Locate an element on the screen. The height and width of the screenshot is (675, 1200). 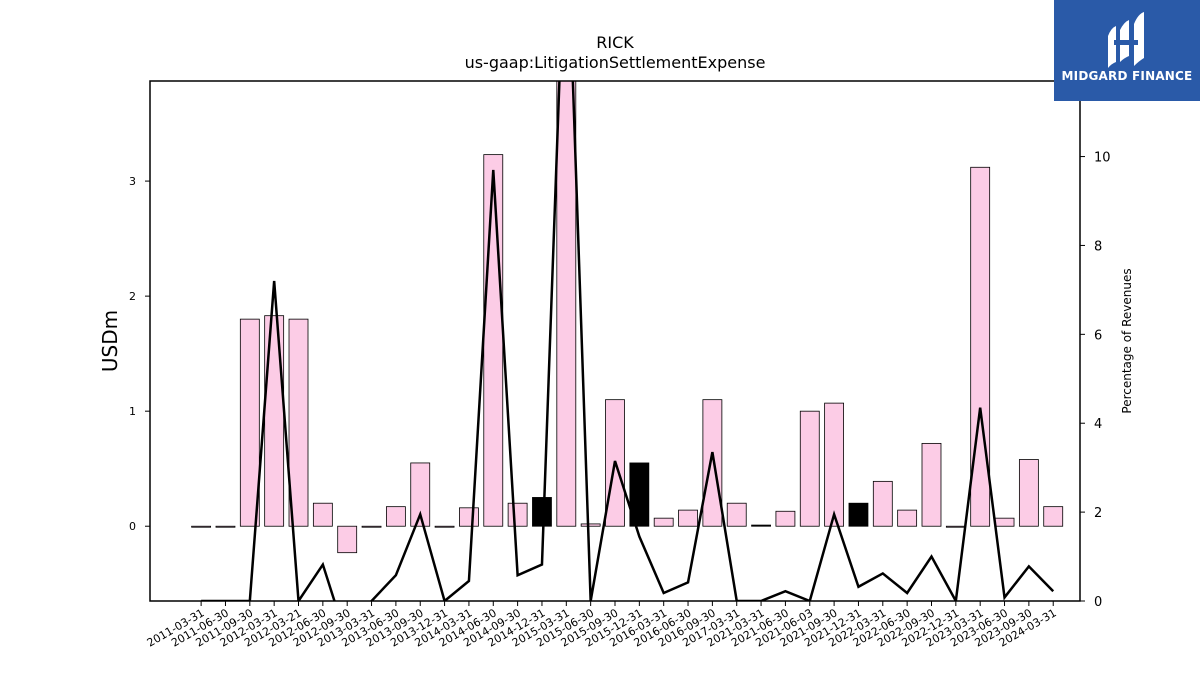
y2-tick-label: 8 is located at coordinates (1098, 246).